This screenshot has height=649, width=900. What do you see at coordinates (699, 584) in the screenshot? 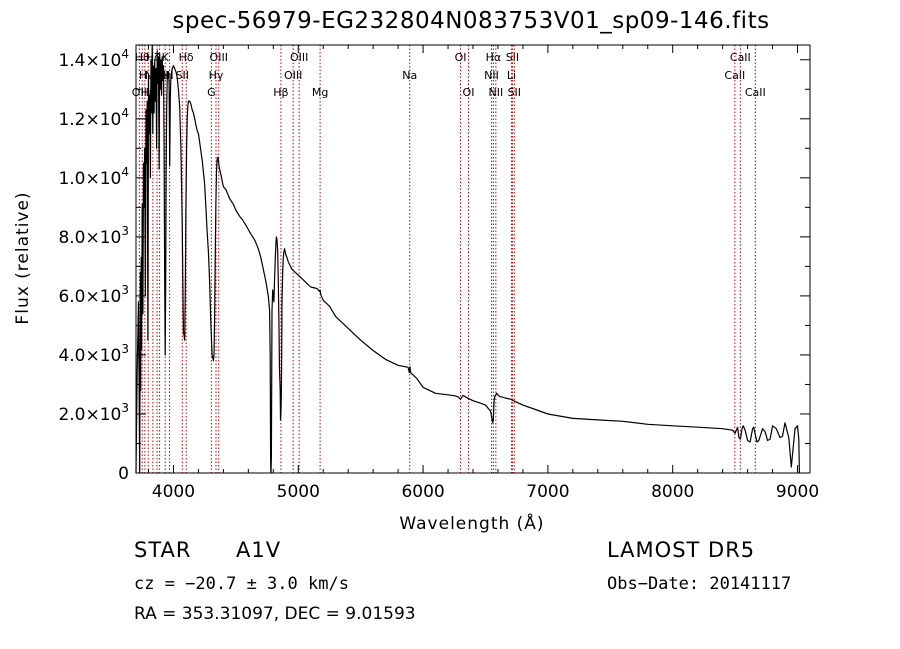
I see `observation-date: Obs−Date: 20141117` at bounding box center [699, 584].